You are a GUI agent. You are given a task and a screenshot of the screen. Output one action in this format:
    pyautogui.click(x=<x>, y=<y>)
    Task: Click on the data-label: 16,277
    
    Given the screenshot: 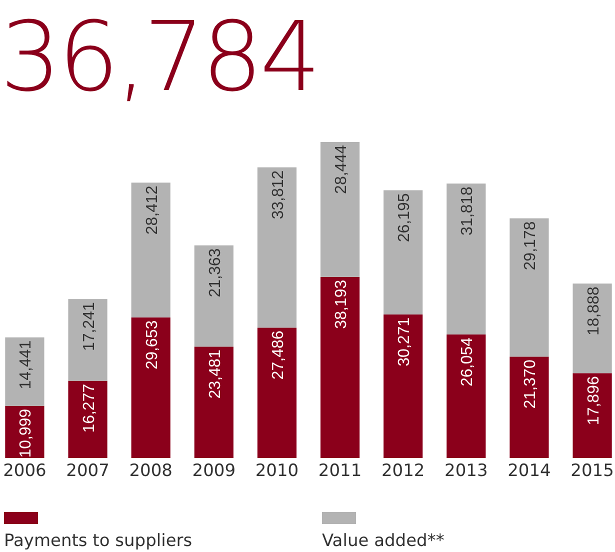 What is the action you would take?
    pyautogui.click(x=89, y=408)
    